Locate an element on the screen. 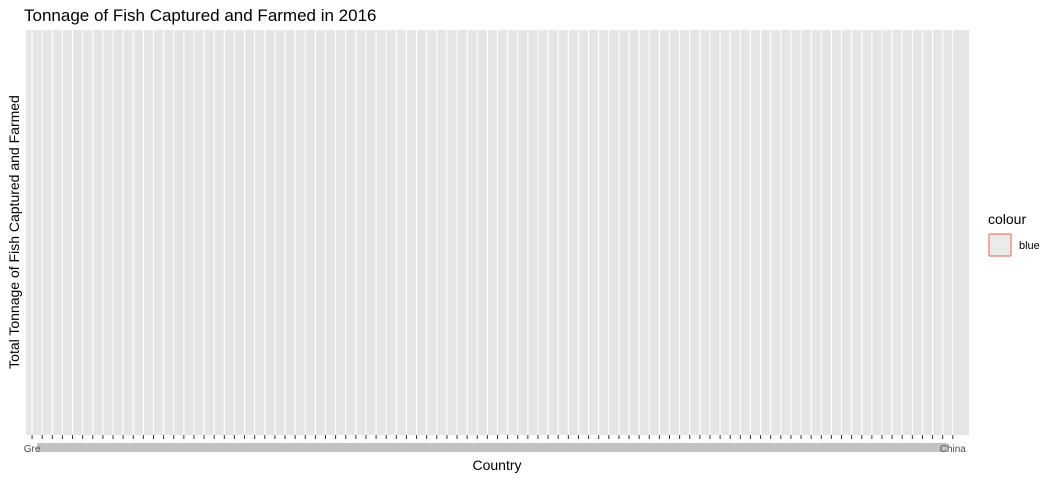 This screenshot has height=480, width=1056. x-axis-ticks is located at coordinates (492, 437).